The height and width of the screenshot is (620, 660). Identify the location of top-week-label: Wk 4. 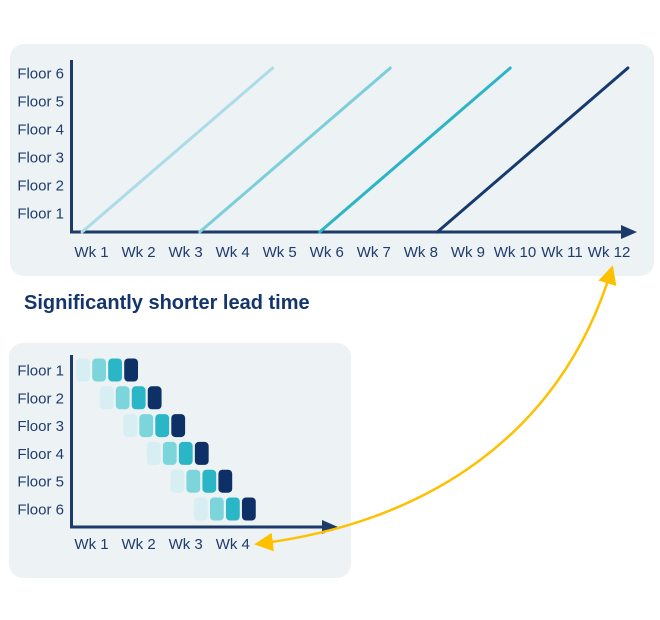
(233, 252).